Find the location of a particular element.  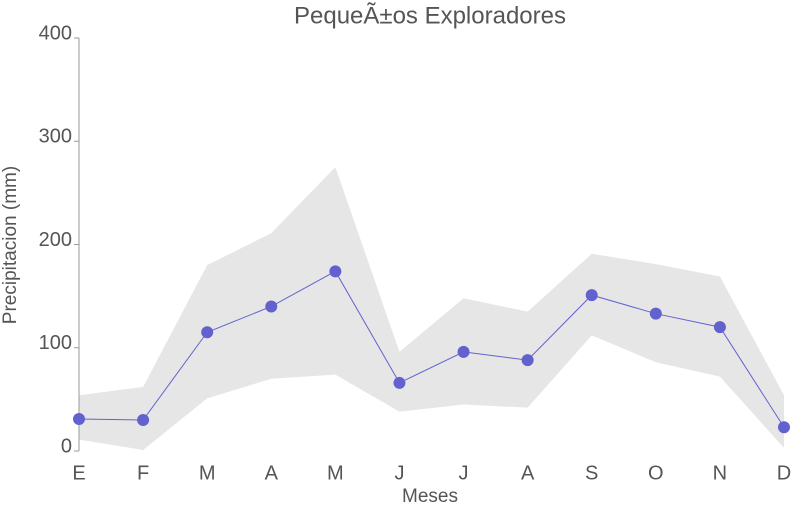

y-tick-label: 400 is located at coordinates (55, 33).